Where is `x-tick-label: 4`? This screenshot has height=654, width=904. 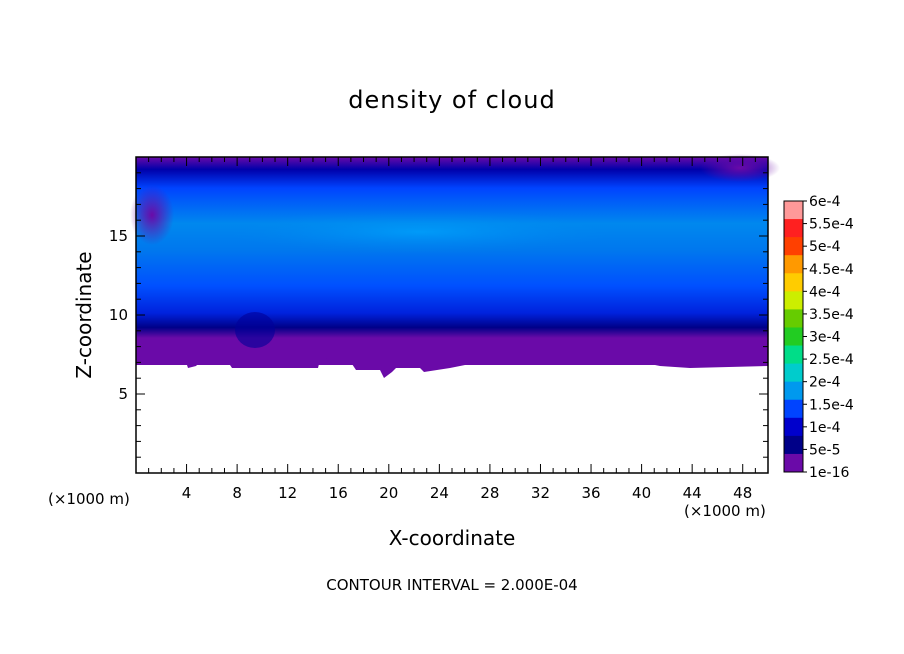 x-tick-label: 4 is located at coordinates (187, 493).